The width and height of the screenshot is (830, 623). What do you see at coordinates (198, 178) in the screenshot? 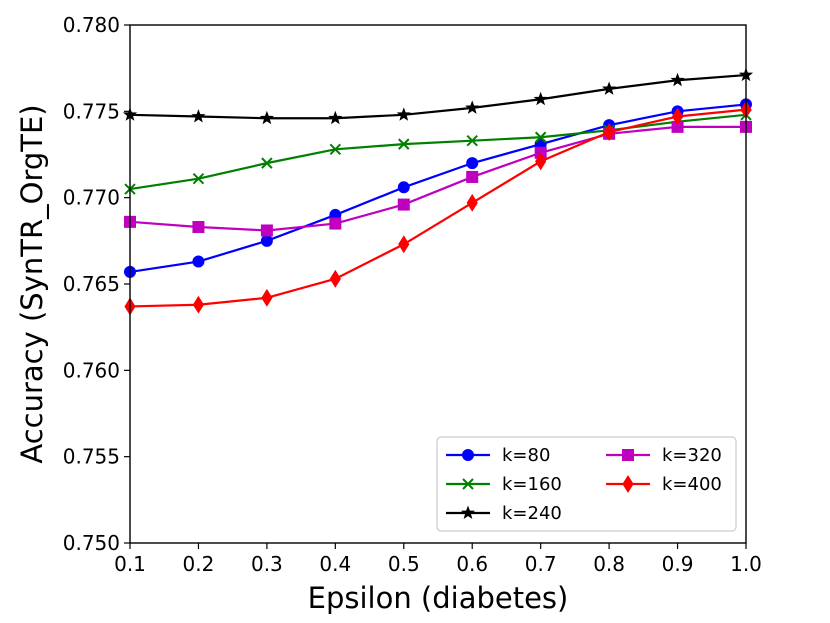
I see `data-point-k=160-1` at bounding box center [198, 178].